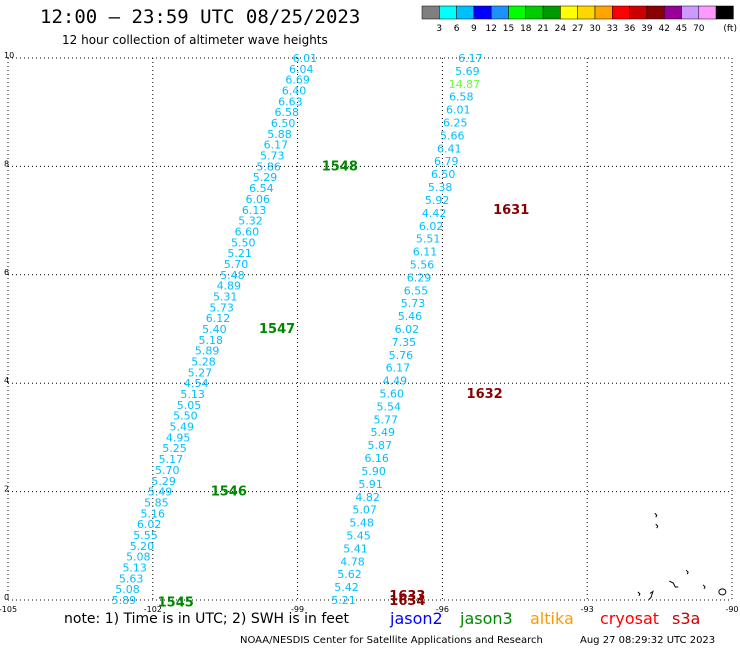 Image resolution: width=740 pixels, height=650 pixels. What do you see at coordinates (699, 29) in the screenshot?
I see `color-scale-label: 70` at bounding box center [699, 29].